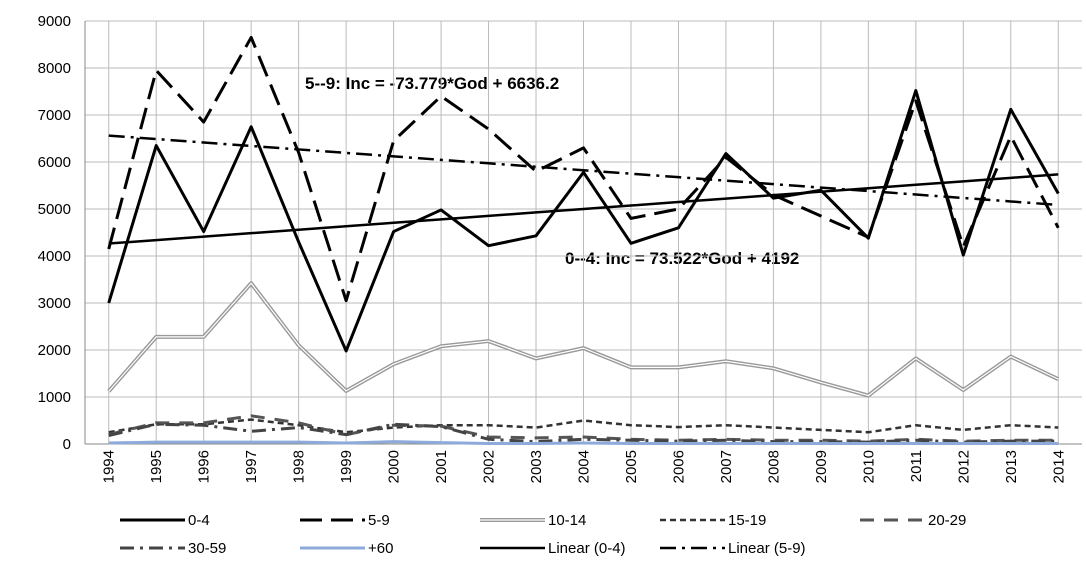  Describe the element at coordinates (54, 397) in the screenshot. I see `y-tick-label: 1000` at that location.